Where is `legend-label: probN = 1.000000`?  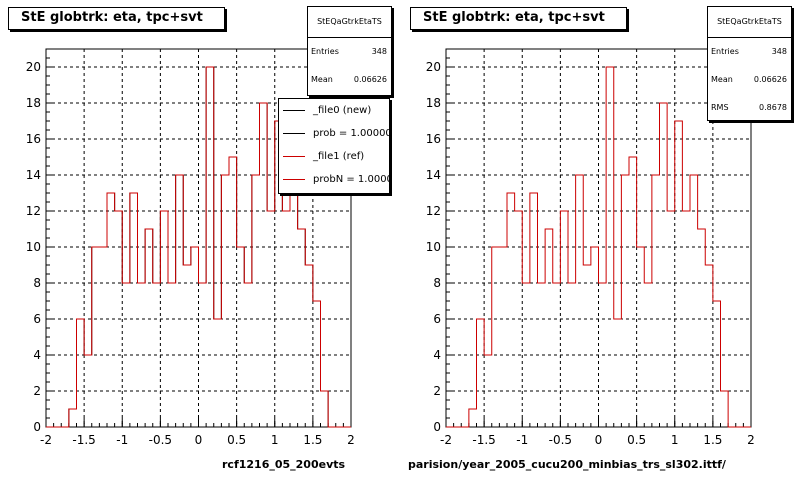 legend-label: probN = 1.000000 is located at coordinates (351, 179).